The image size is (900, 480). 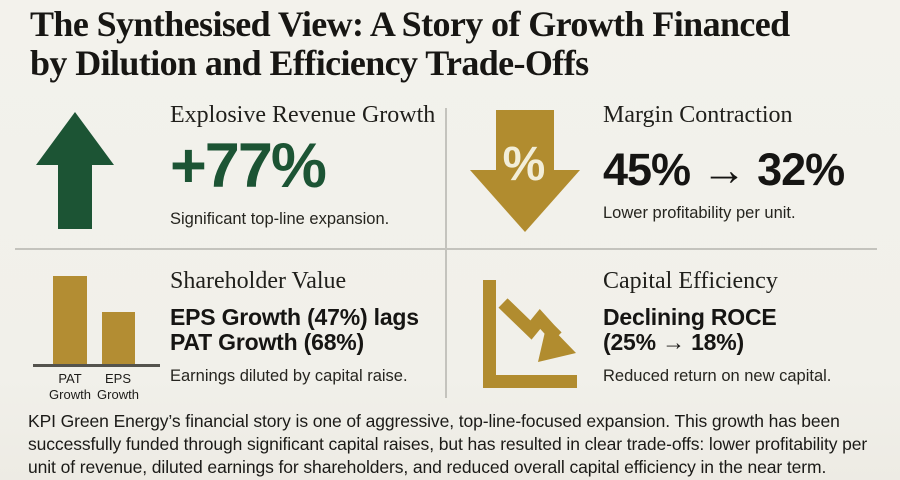 What do you see at coordinates (724, 169) in the screenshot?
I see `margin-value: 45% → 32%` at bounding box center [724, 169].